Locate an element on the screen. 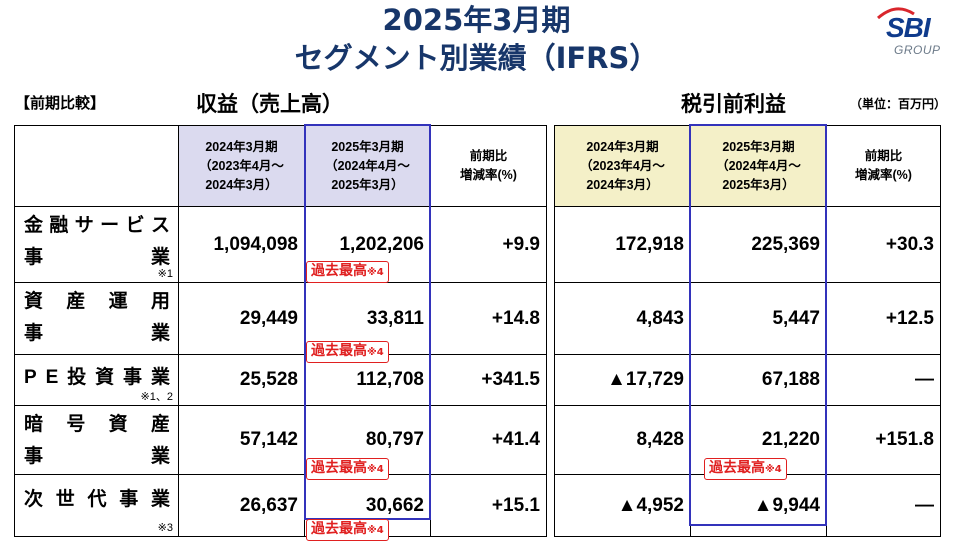 This screenshot has height=544, width=953. profit-pct-value: +151.8 is located at coordinates (883, 440).